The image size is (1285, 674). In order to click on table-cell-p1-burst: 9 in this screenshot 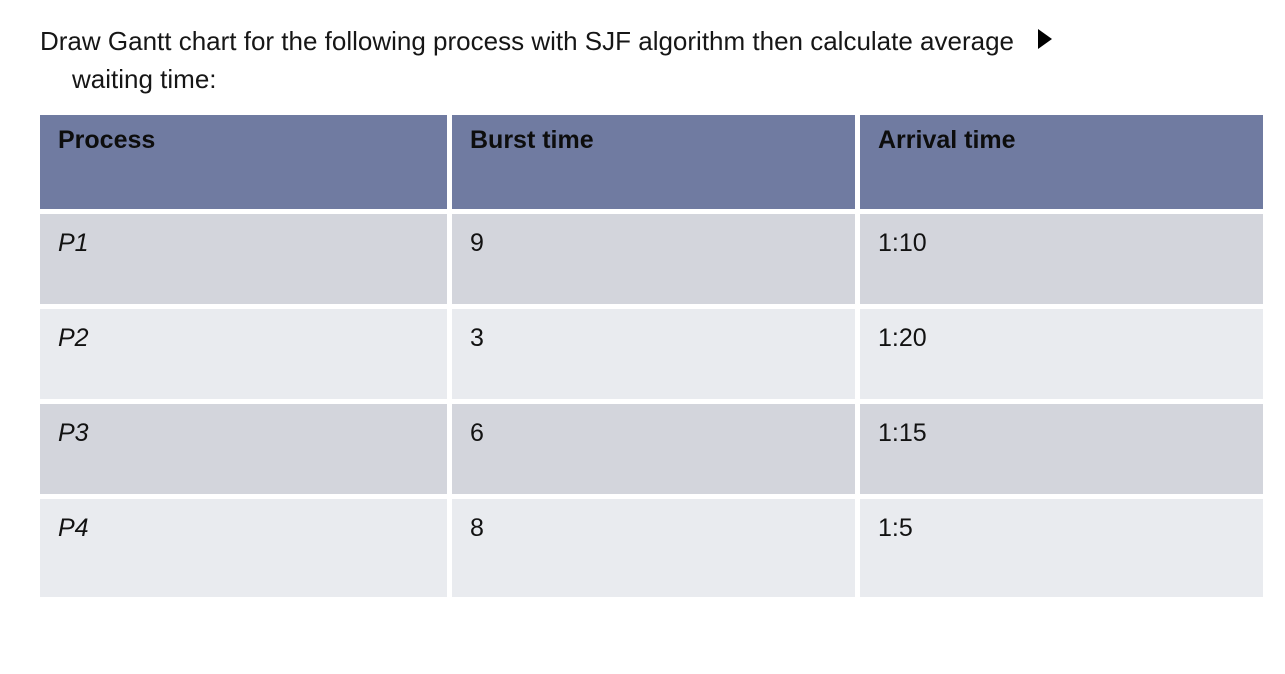, I will do `click(653, 259)`.